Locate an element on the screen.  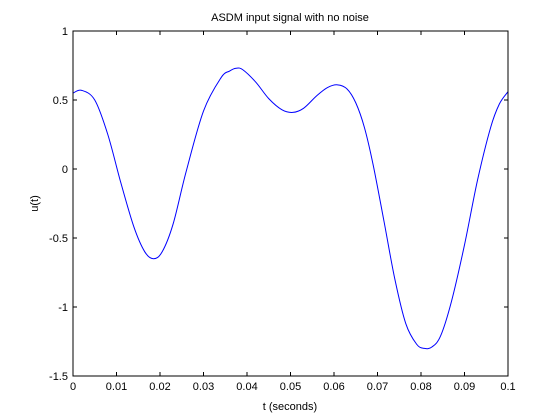
x-tick-label: 0.05 is located at coordinates (290, 387).